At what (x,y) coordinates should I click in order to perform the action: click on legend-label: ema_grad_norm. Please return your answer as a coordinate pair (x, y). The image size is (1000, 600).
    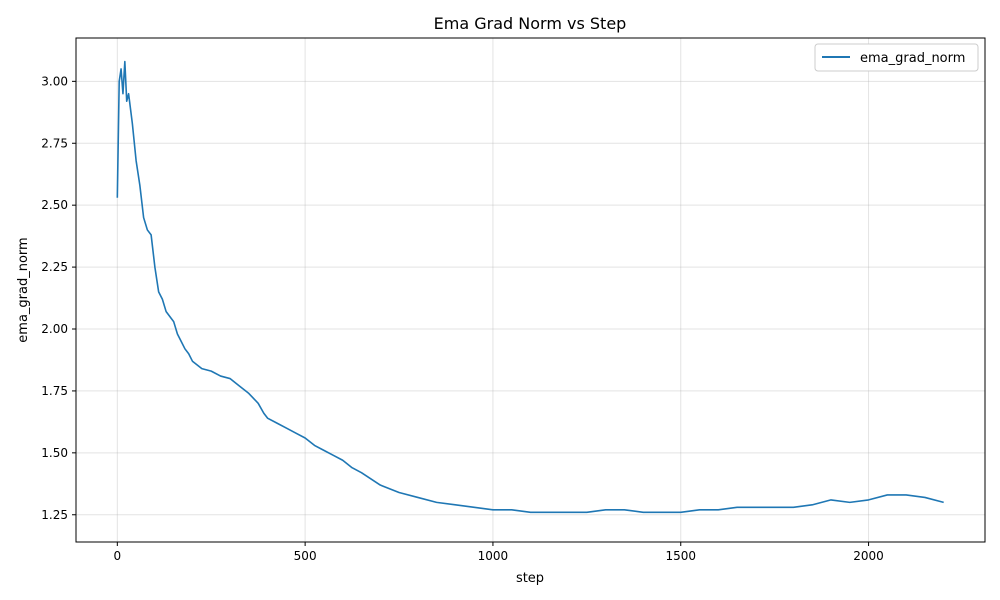
    Looking at the image, I should click on (912, 58).